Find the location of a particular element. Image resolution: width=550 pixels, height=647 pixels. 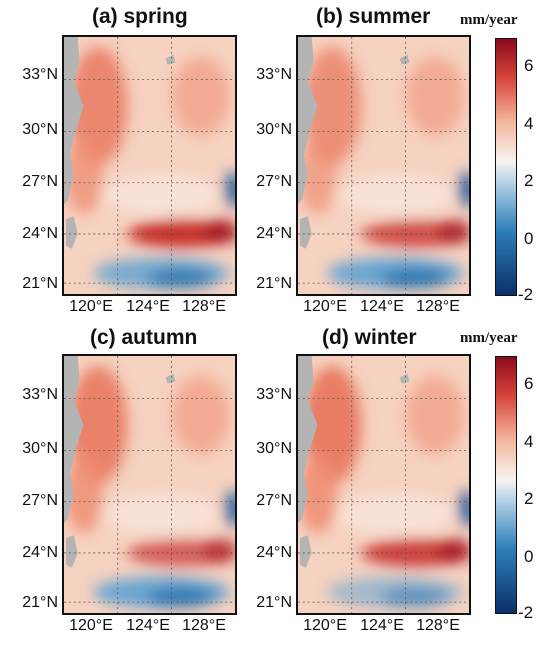

map-panel-d is located at coordinates (383, 484).